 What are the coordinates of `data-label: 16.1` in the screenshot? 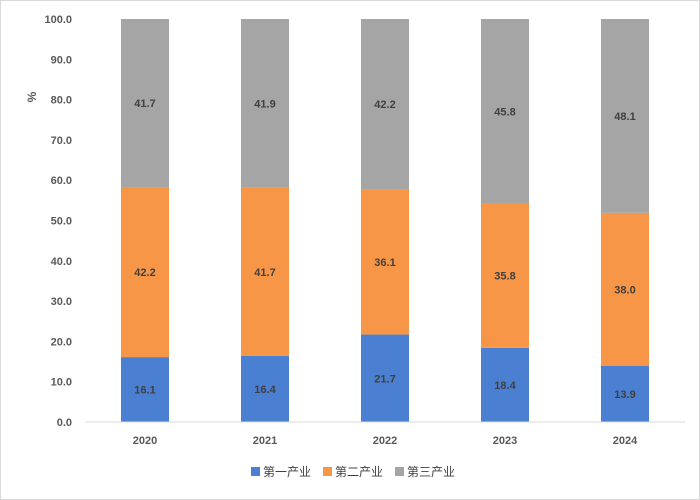 It's located at (144, 391).